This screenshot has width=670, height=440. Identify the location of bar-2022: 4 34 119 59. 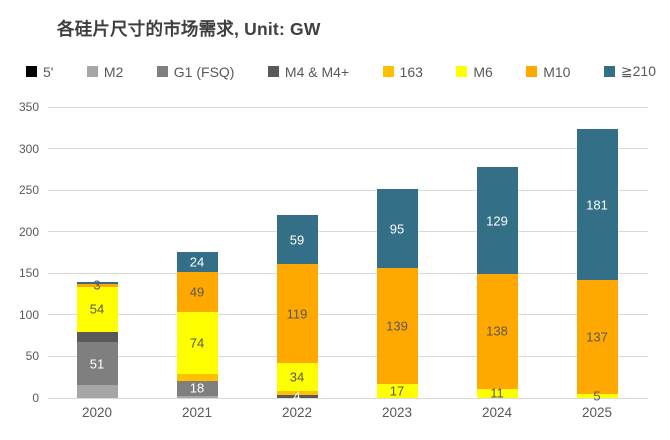
(297, 309).